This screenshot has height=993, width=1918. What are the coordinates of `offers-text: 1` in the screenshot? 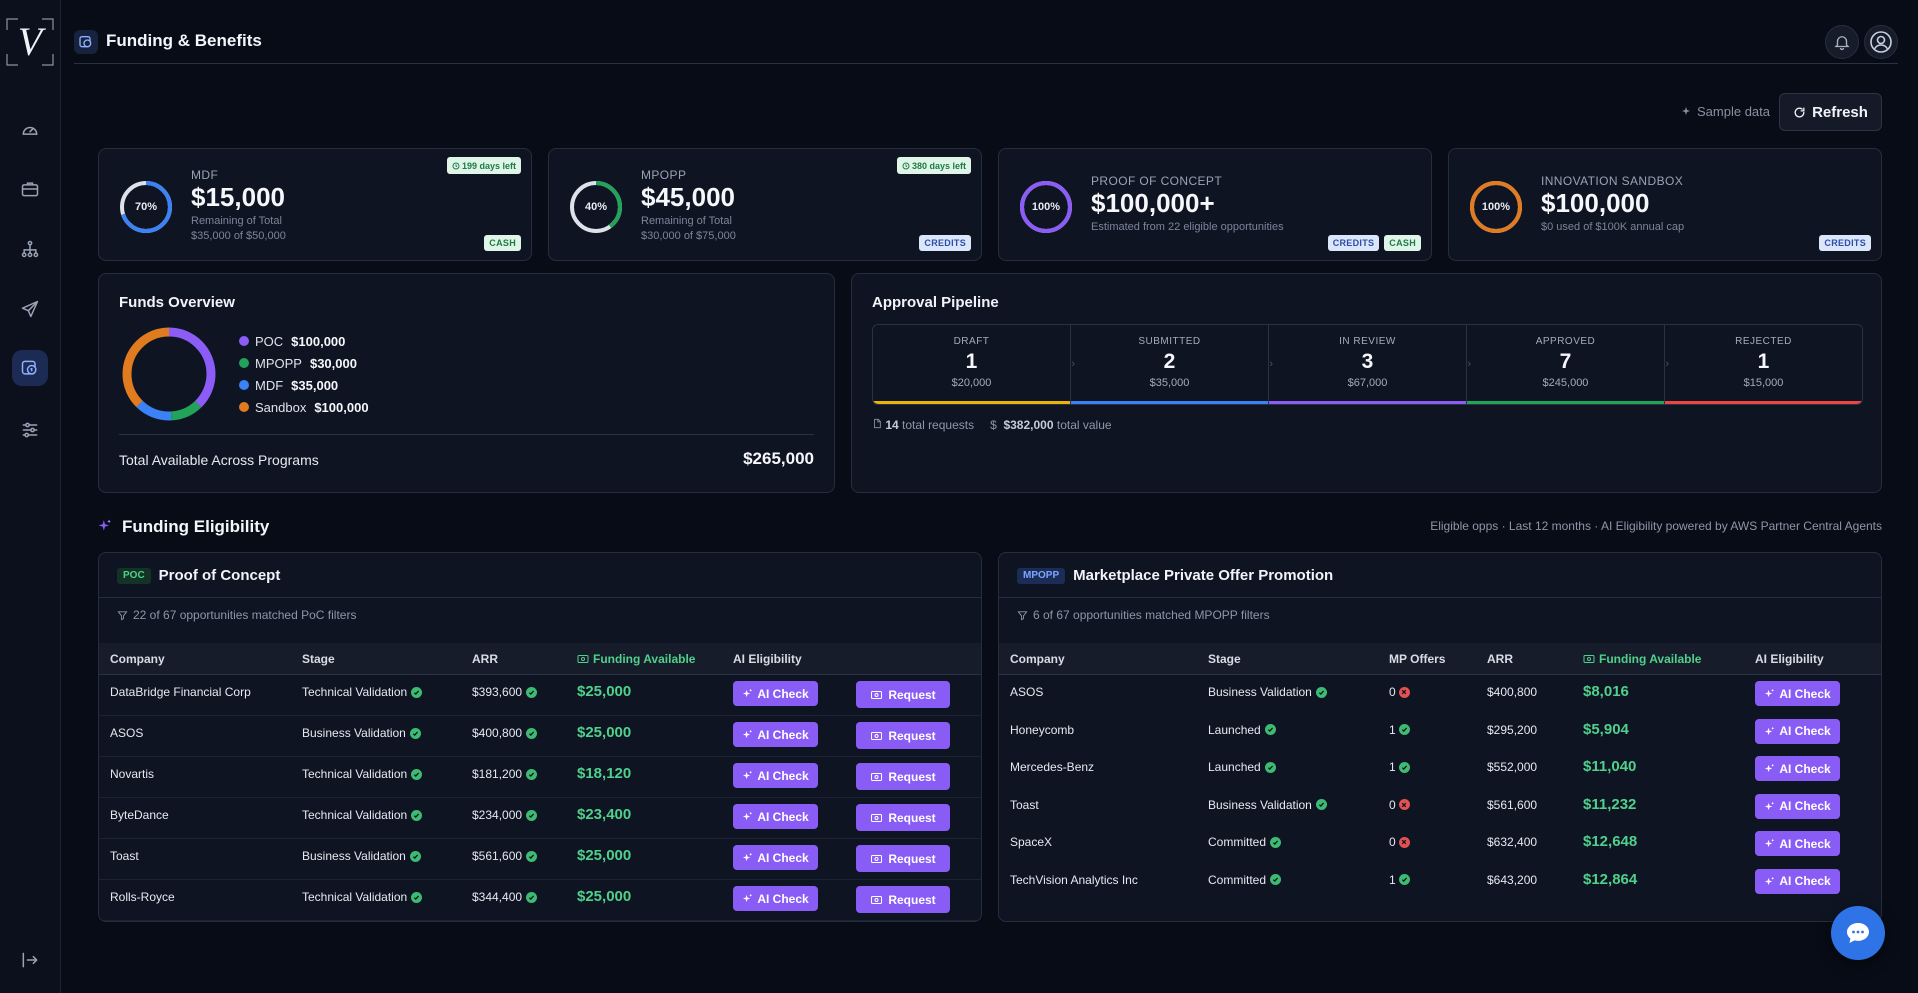 It's located at (1392, 729).